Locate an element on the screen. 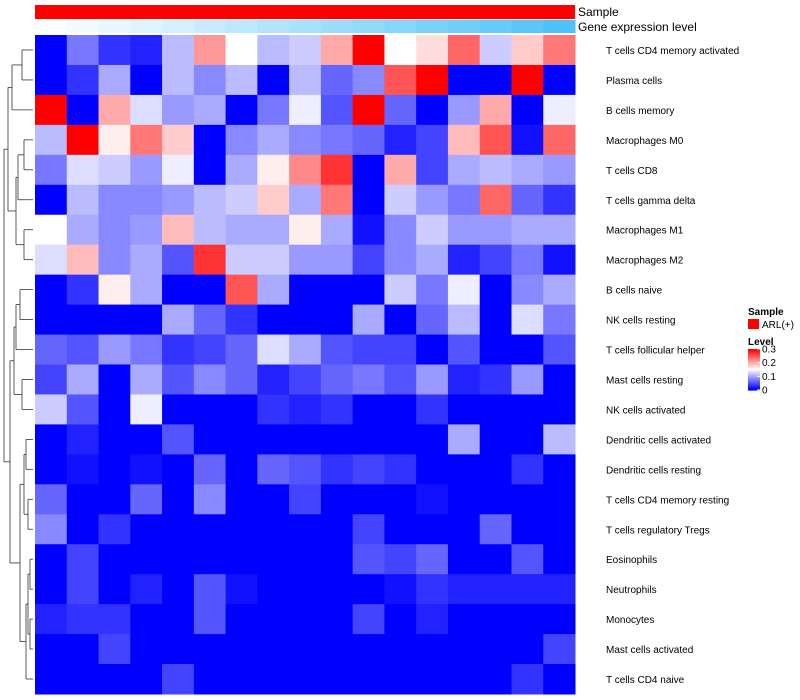  legend-tick-label: 0.3 is located at coordinates (769, 350).